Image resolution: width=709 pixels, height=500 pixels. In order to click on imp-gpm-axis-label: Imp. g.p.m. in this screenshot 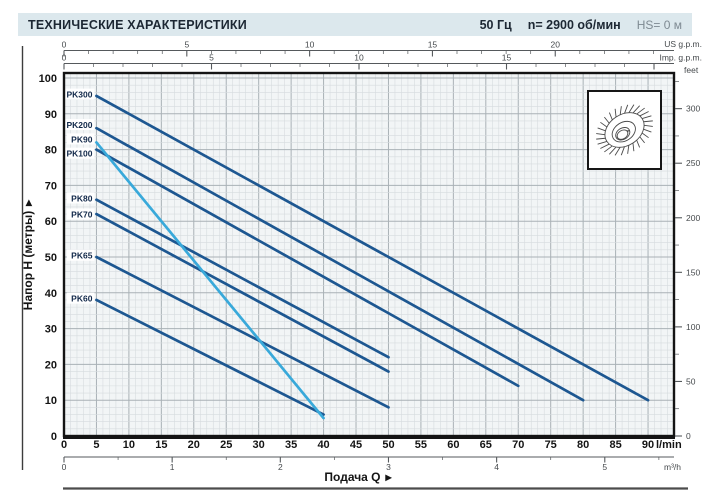, I will do `click(680, 58)`.